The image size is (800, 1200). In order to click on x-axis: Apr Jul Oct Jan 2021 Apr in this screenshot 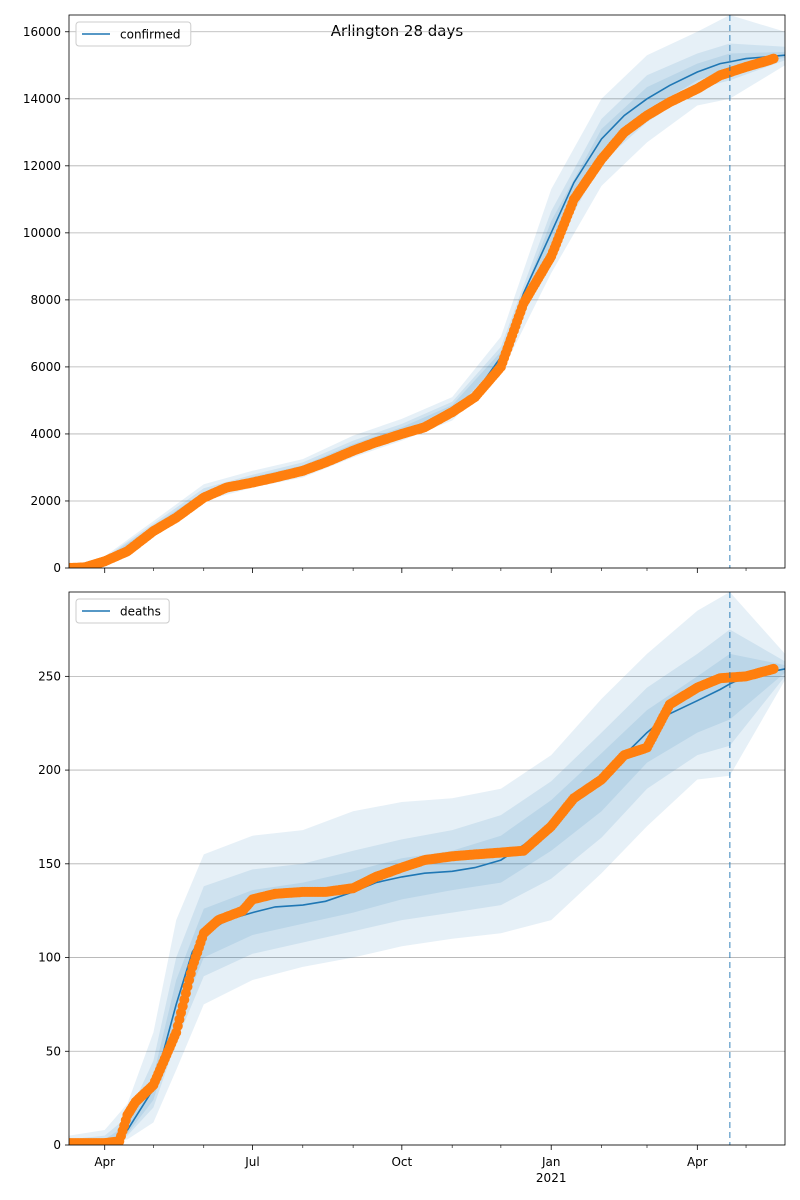, I will do `click(400, 1170)`.